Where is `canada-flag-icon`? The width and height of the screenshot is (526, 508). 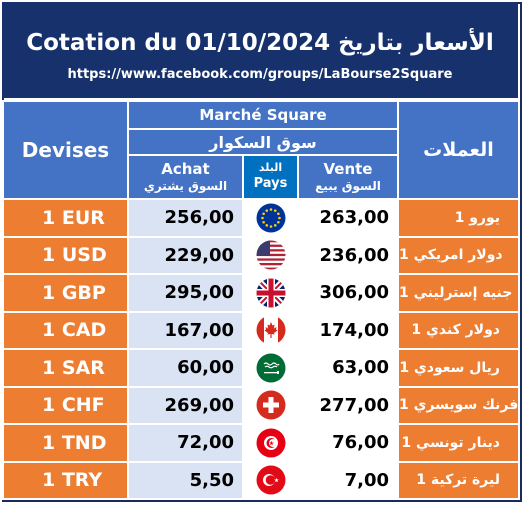 canada-flag-icon is located at coordinates (270, 330).